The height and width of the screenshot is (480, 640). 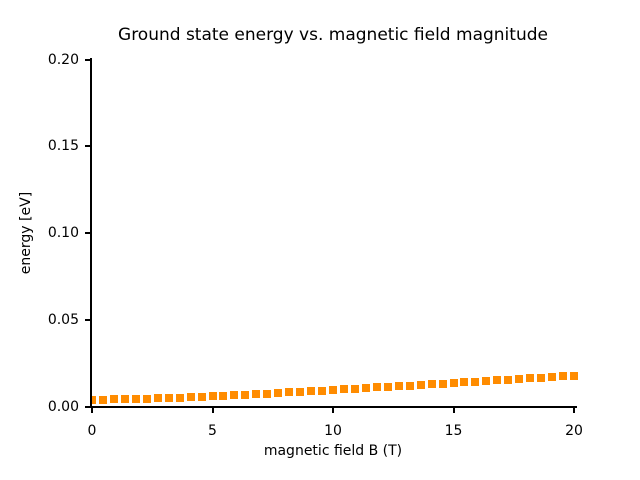 I want to click on x-tick-label: 15, so click(x=453, y=431).